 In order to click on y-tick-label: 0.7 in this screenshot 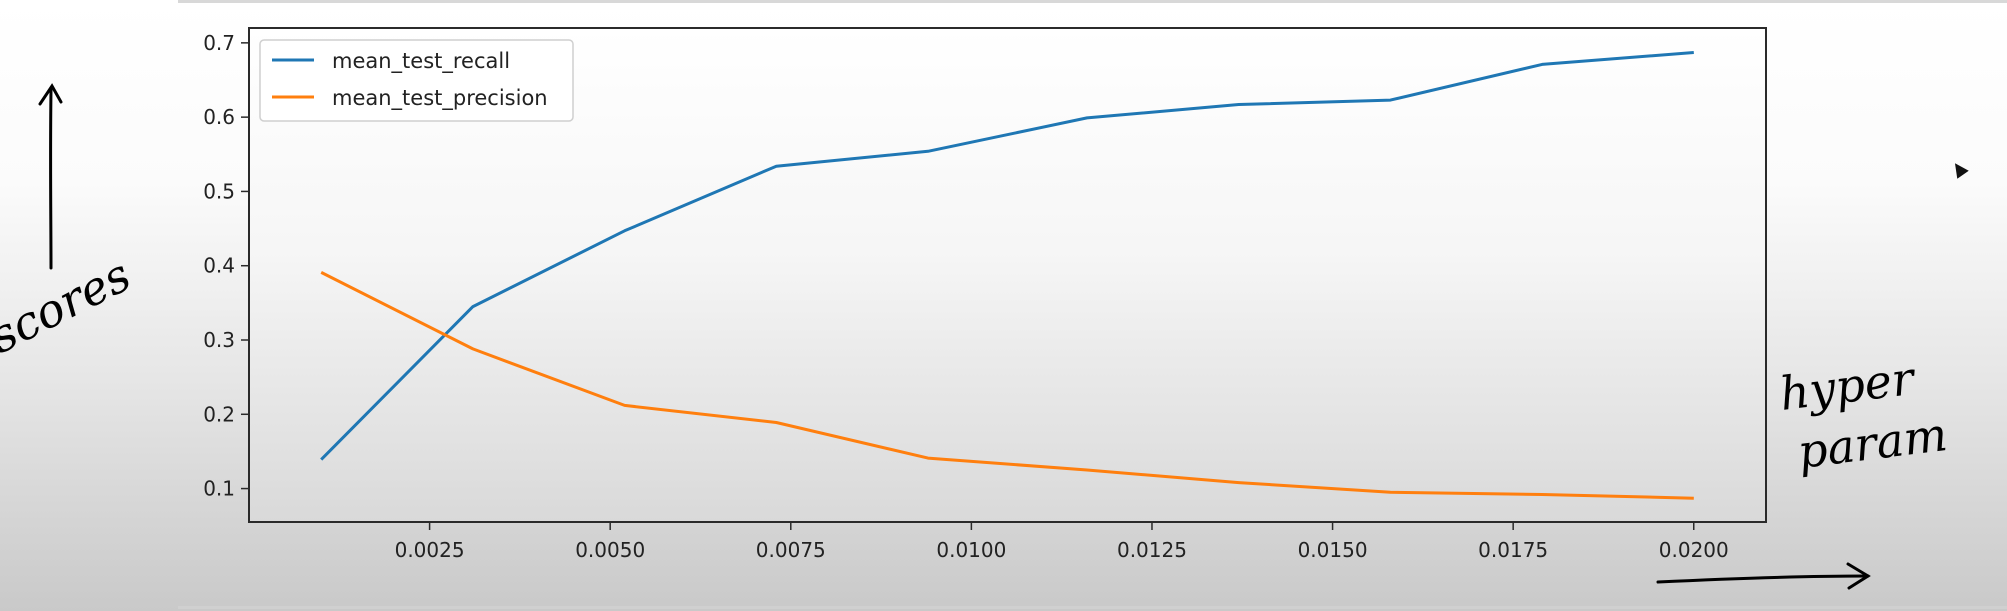, I will do `click(219, 43)`.